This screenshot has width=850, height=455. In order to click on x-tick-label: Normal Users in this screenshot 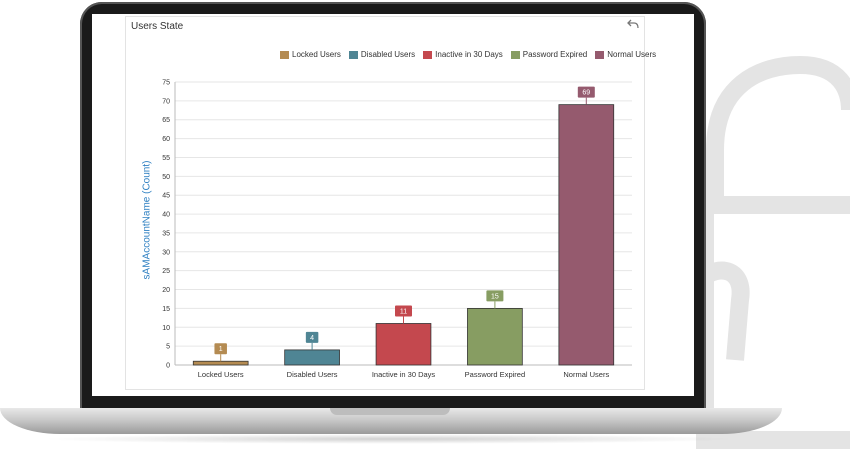, I will do `click(586, 374)`.